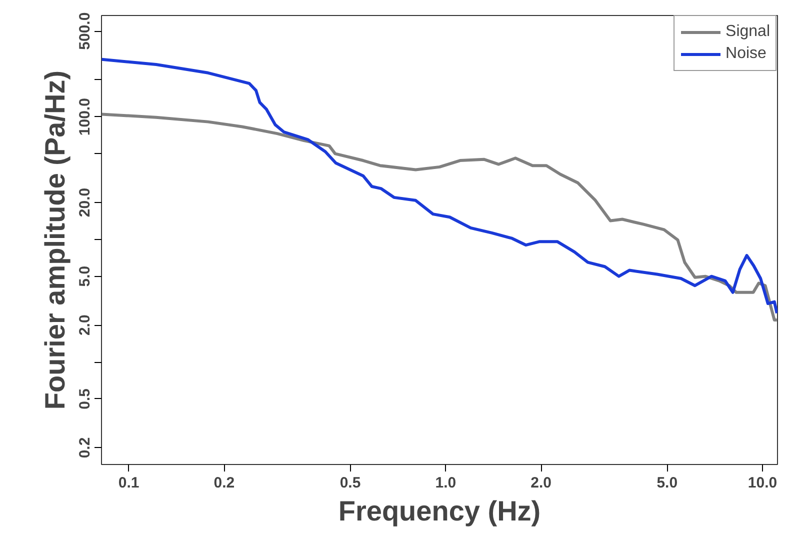 The image size is (789, 549). Describe the element at coordinates (85, 117) in the screenshot. I see `y-tick-label: 100.0` at that location.